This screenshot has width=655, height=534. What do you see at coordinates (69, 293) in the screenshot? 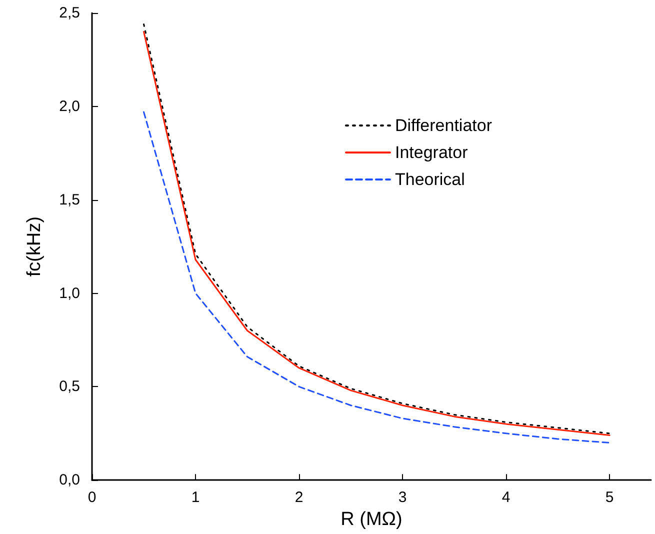
I see `y-tick-label: 1,0` at bounding box center [69, 293].